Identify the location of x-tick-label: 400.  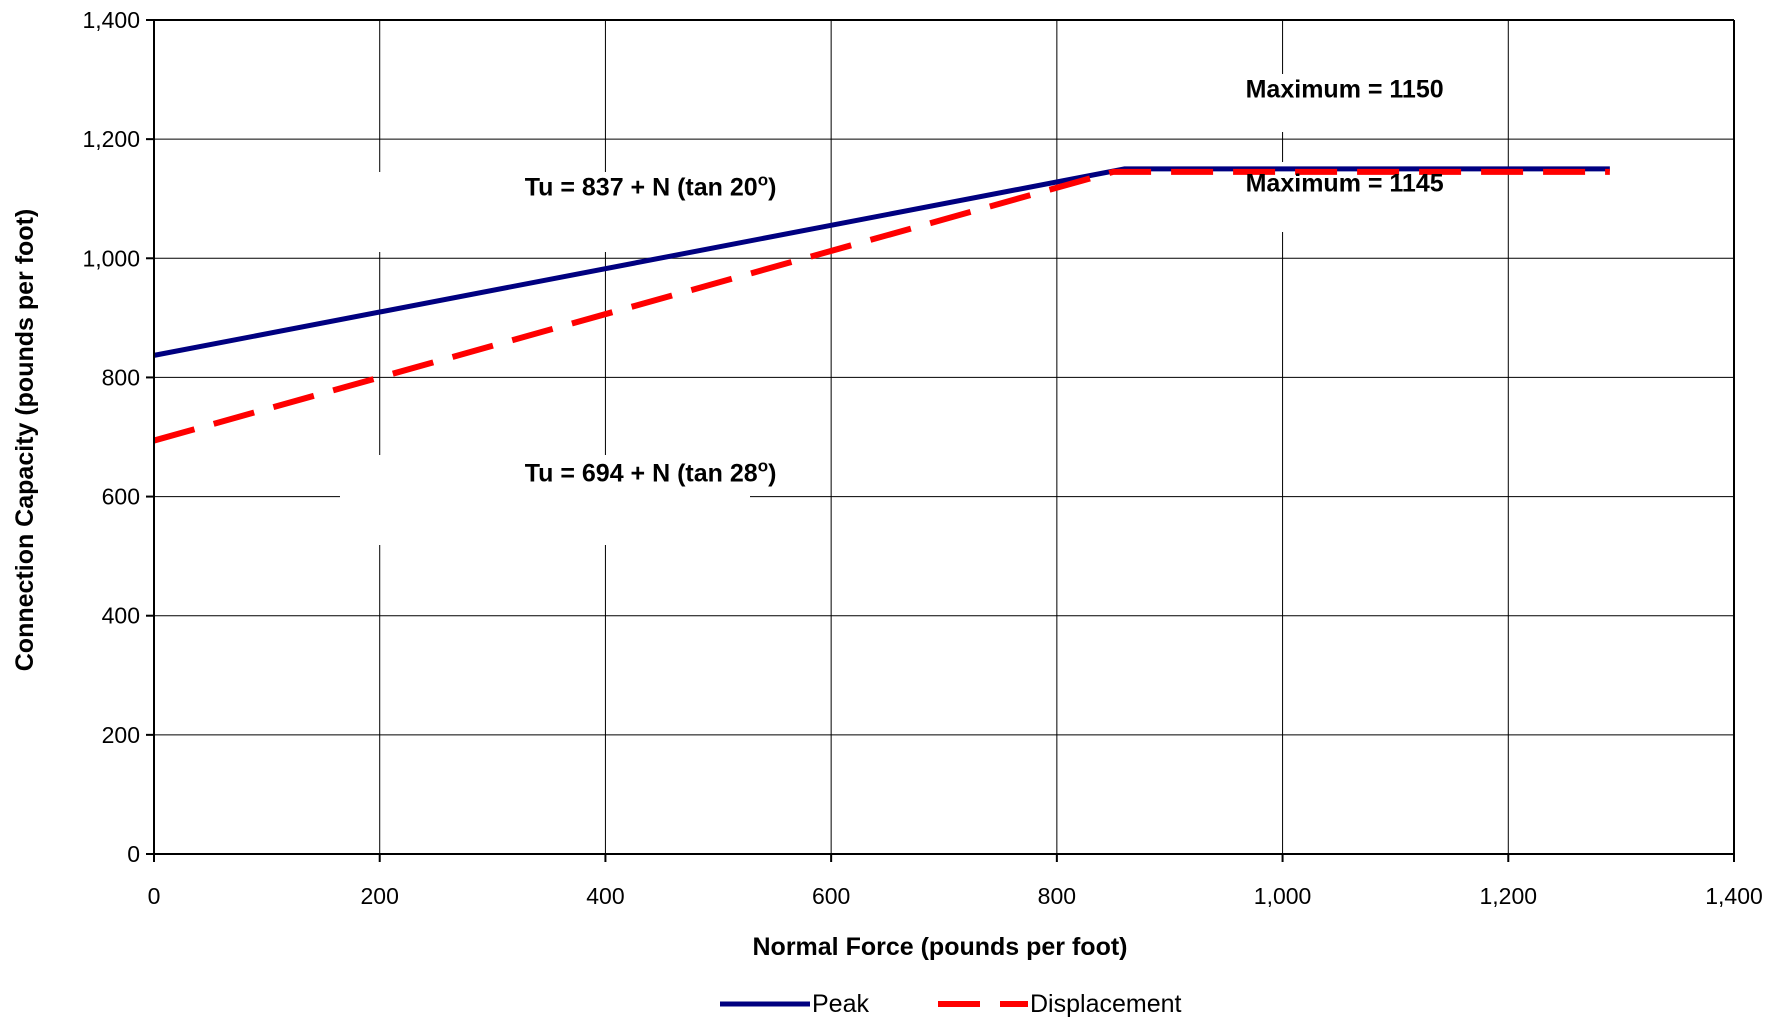
(605, 896).